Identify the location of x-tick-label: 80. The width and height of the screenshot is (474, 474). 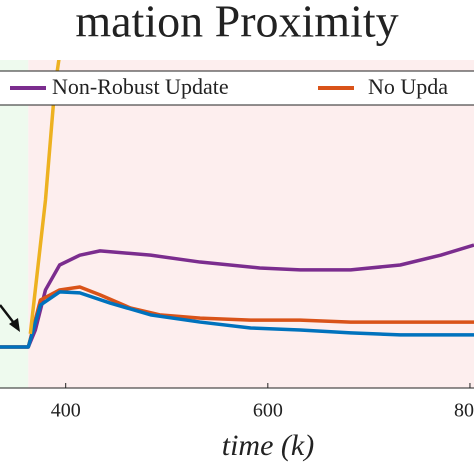
(464, 411).